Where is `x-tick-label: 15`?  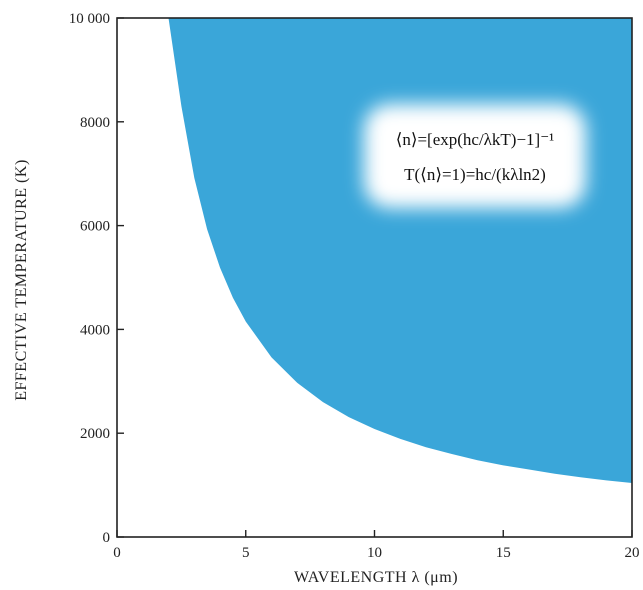
x-tick-label: 15 is located at coordinates (503, 553).